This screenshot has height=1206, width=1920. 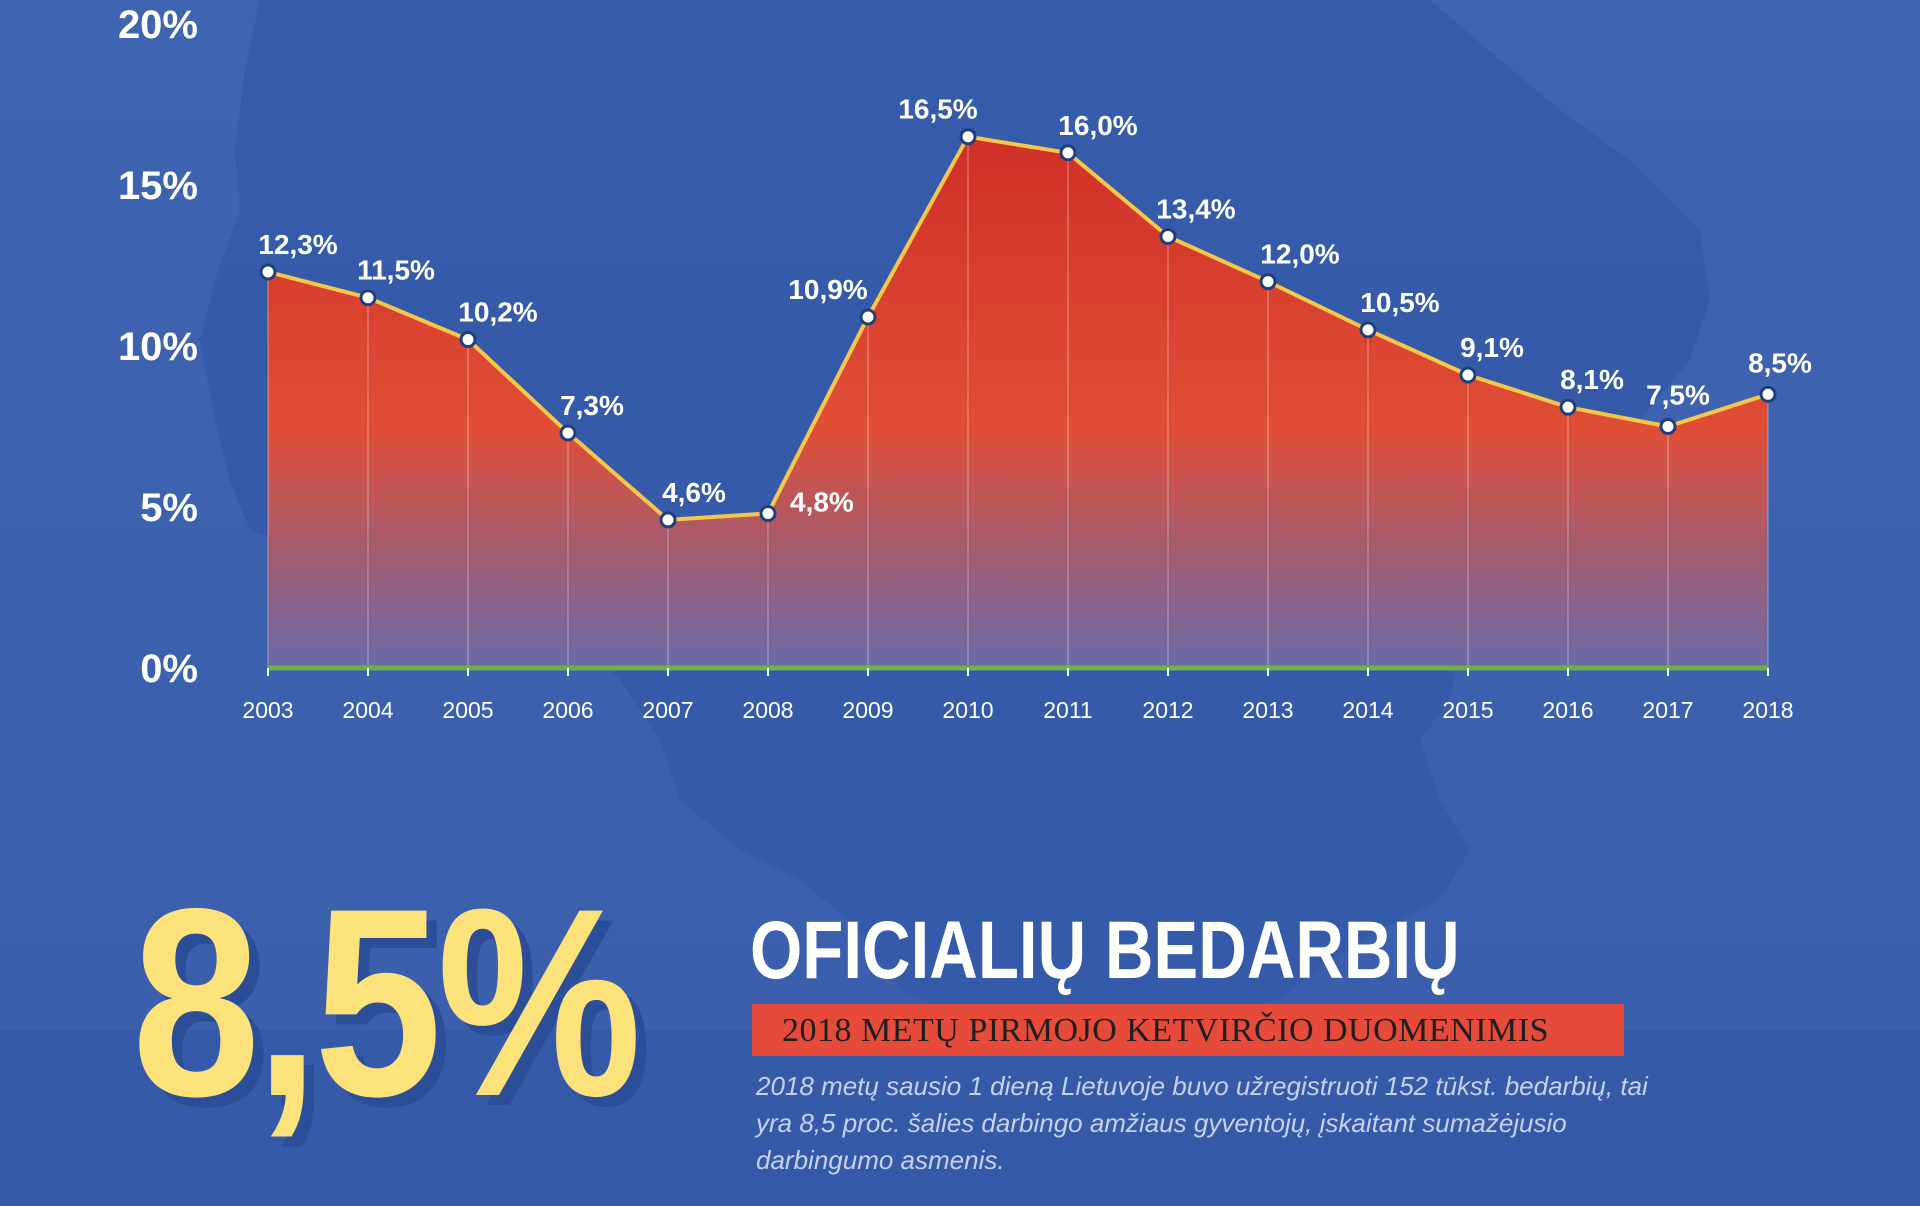 What do you see at coordinates (396, 270) in the screenshot?
I see `data-label: 11,5%` at bounding box center [396, 270].